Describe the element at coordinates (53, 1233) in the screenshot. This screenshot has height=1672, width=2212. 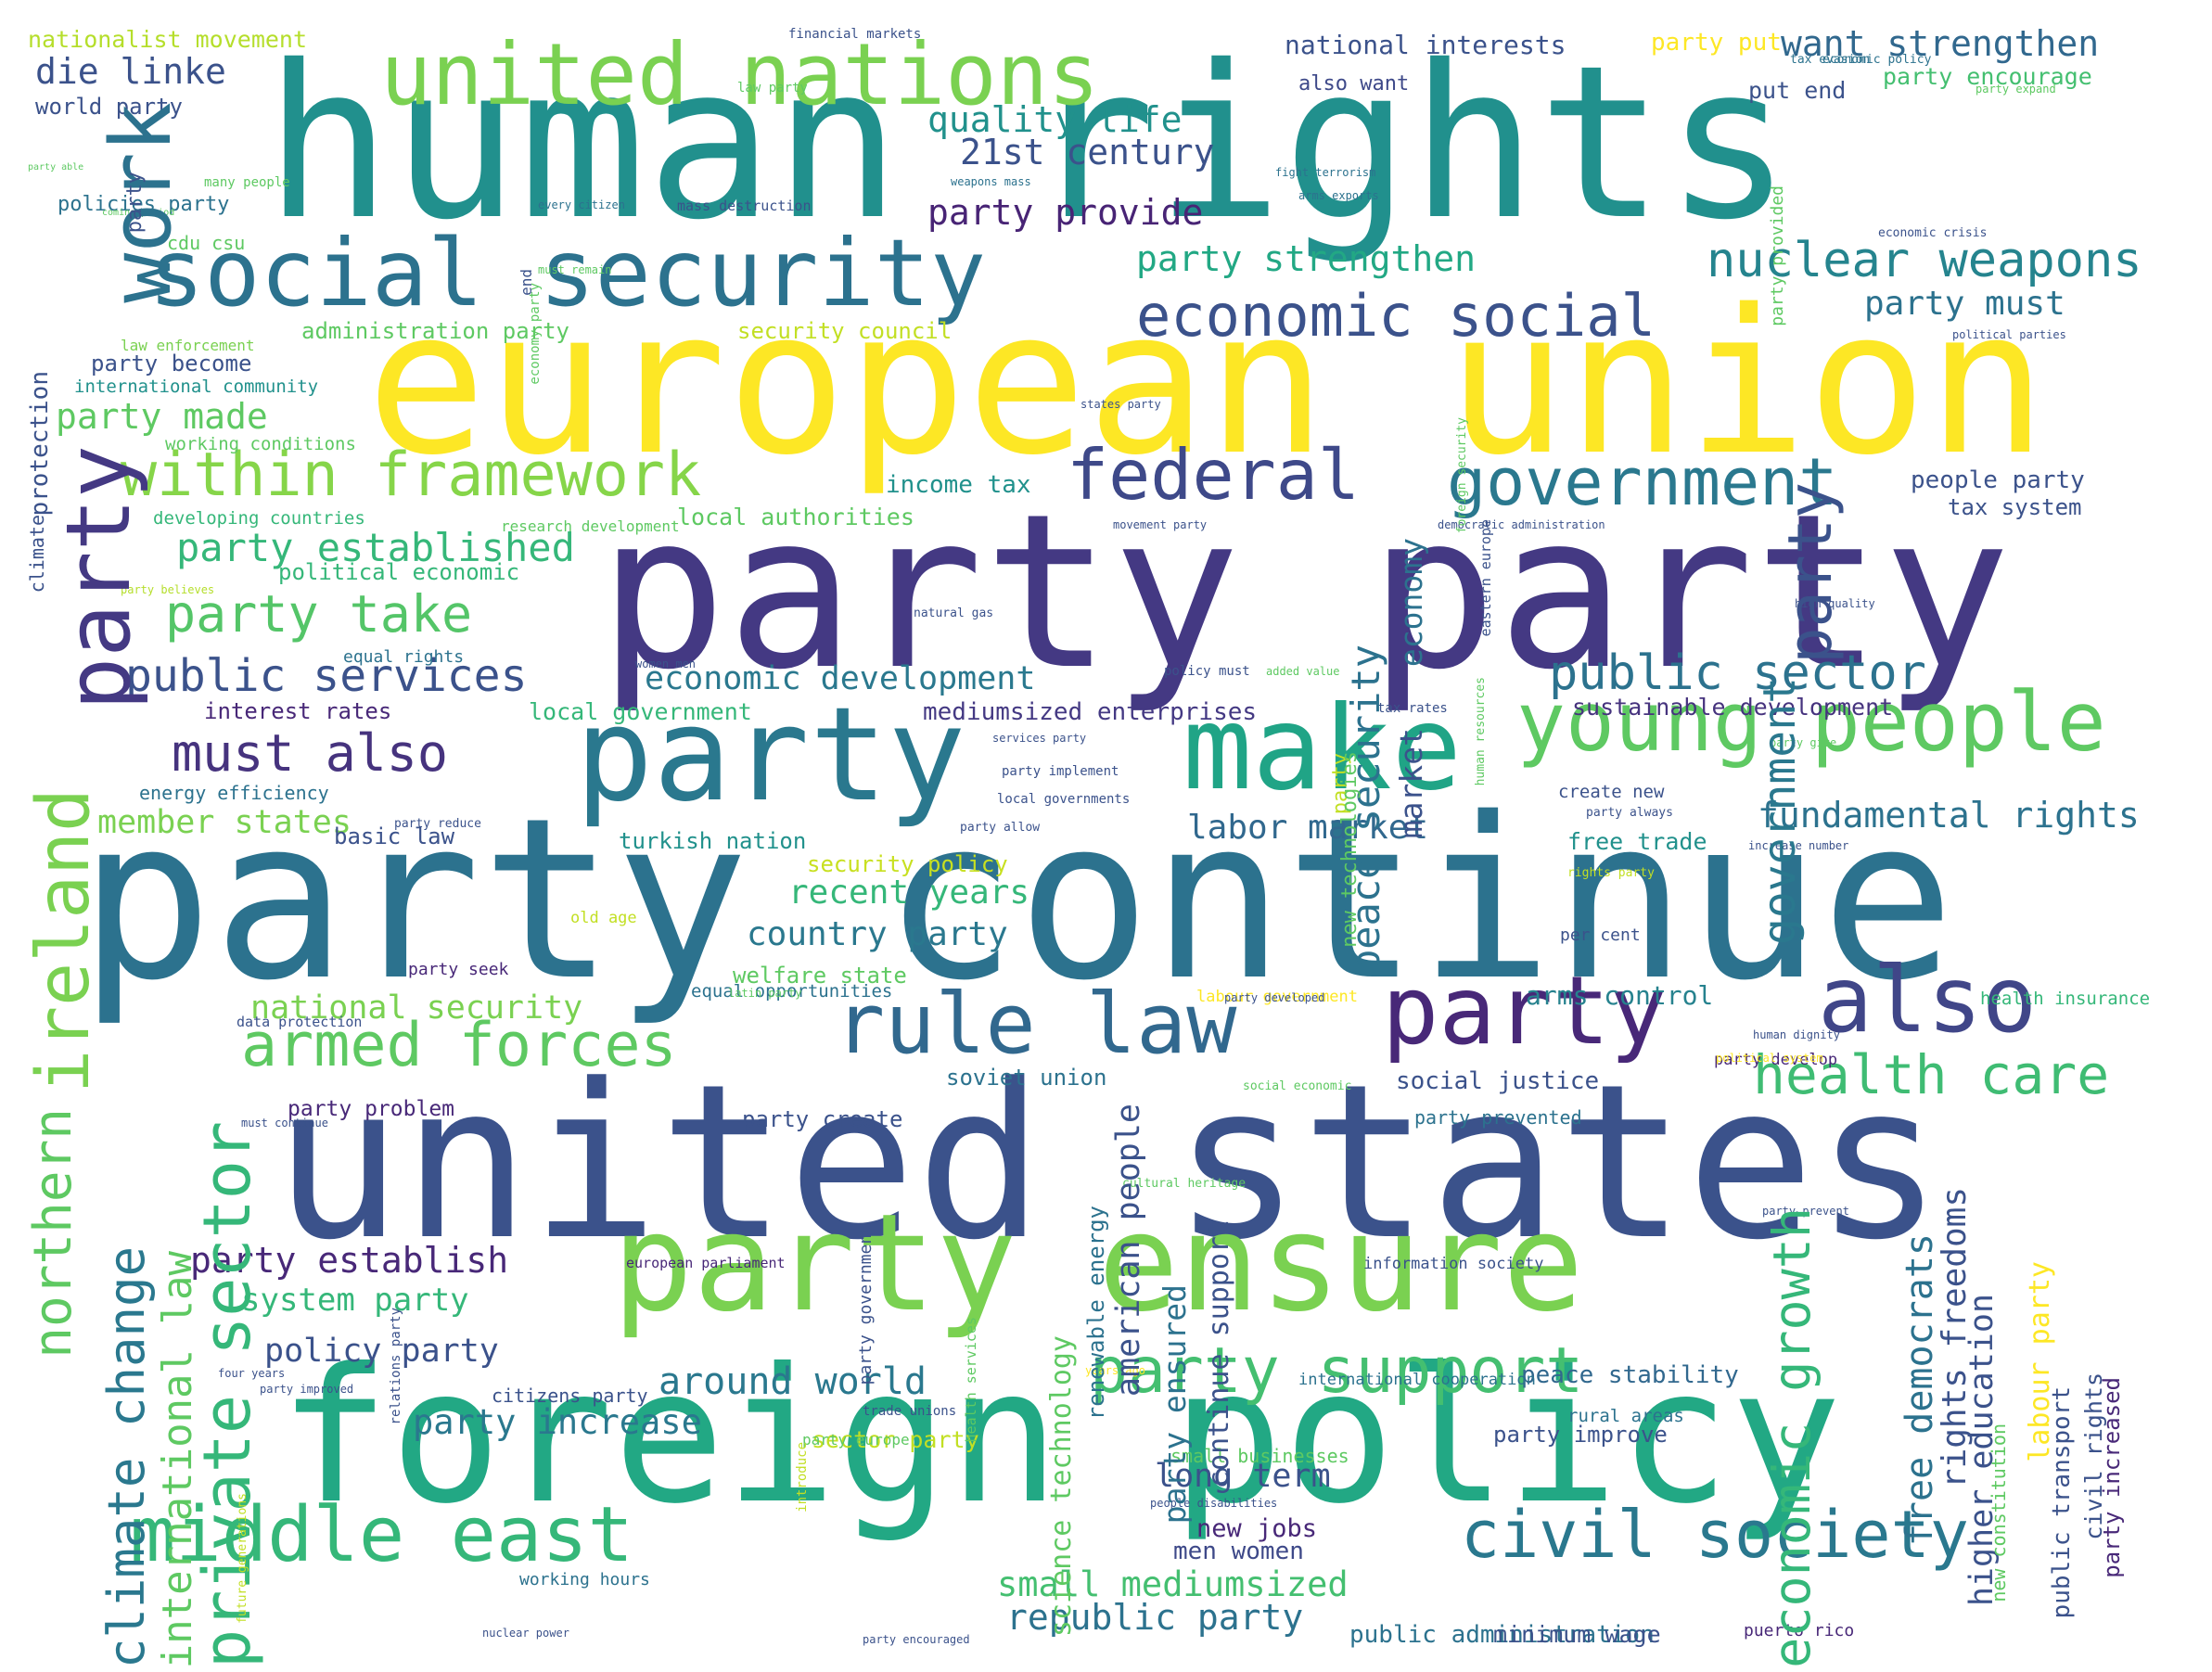
I see `cloud-word: northern` at that location.